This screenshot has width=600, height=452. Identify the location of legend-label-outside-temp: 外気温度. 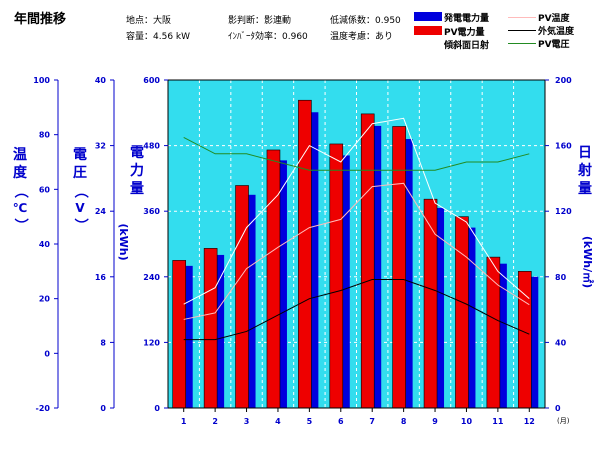
(556, 32).